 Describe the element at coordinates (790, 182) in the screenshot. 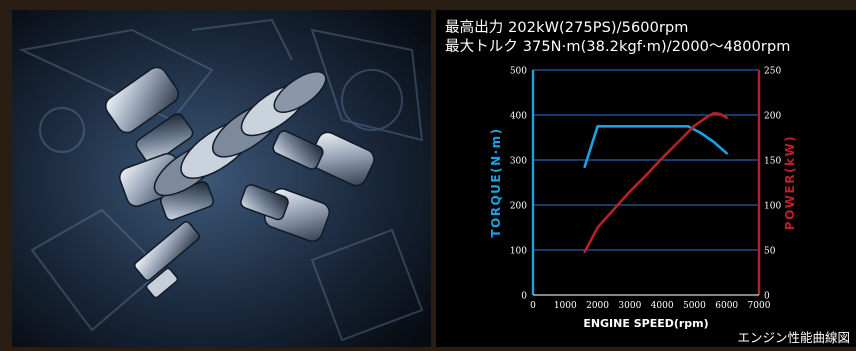

I see `y-right-axis-title: POWER(kW)` at that location.